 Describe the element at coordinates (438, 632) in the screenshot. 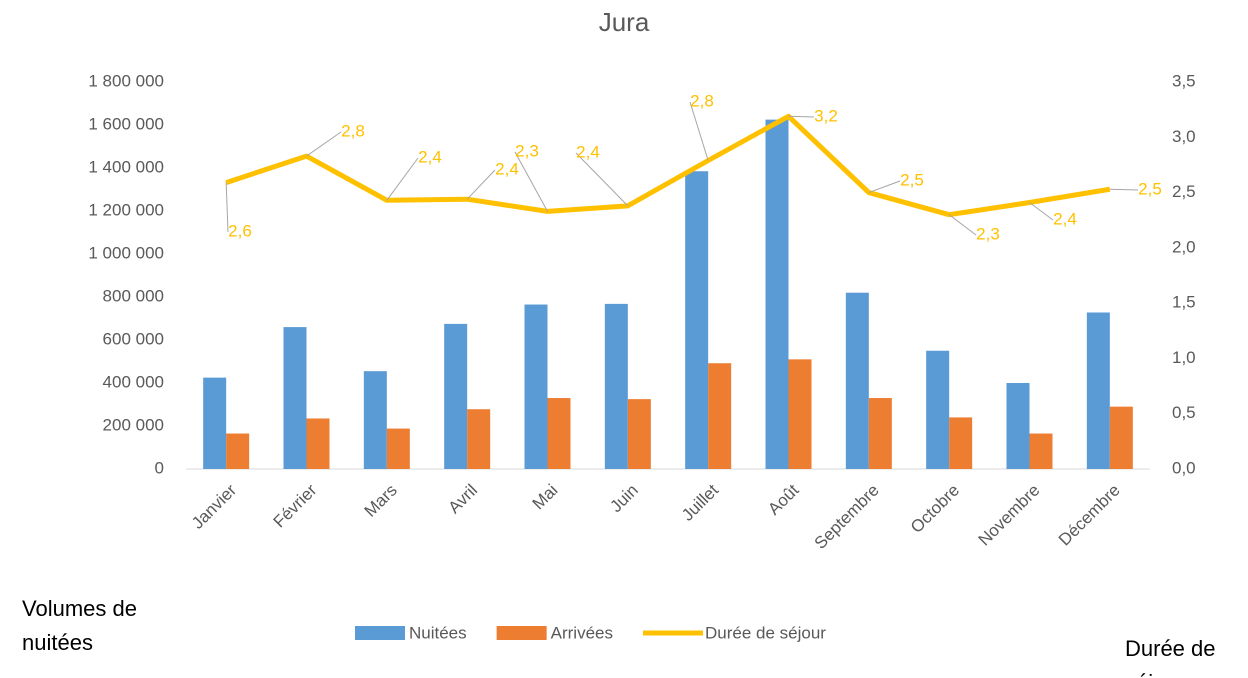

I see `legend-label: Nuitées` at that location.